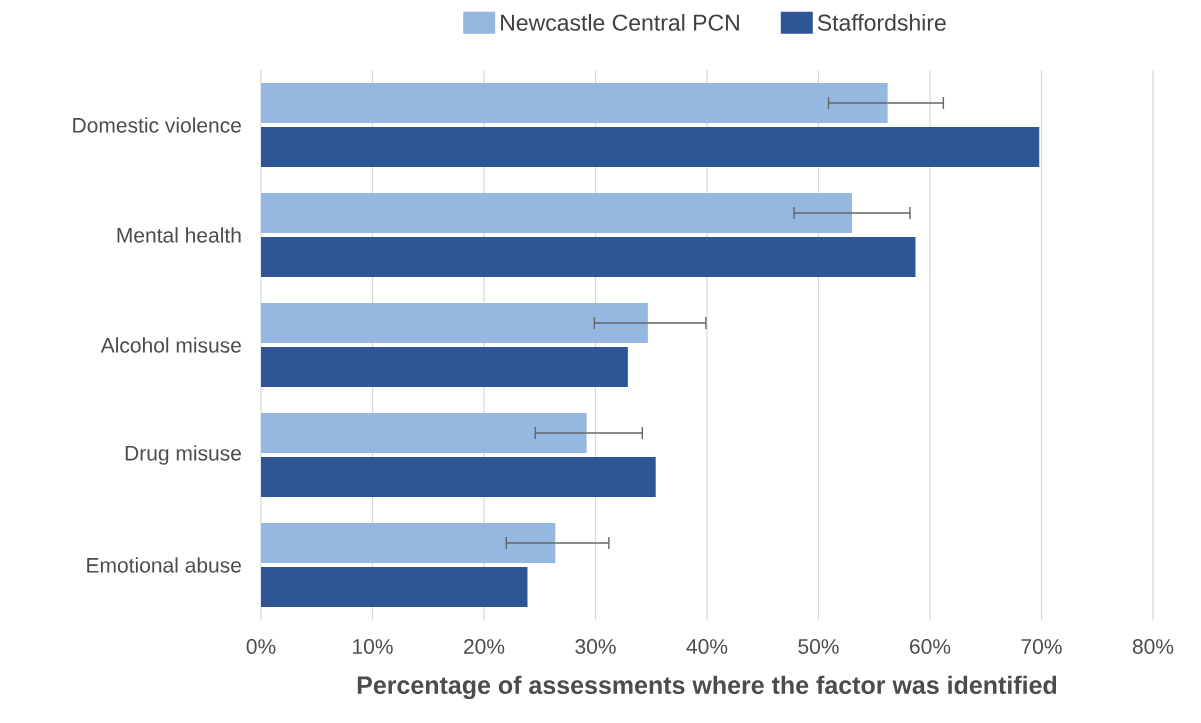  Describe the element at coordinates (164, 565) in the screenshot. I see `y-tick-label: Emotional abuse` at that location.